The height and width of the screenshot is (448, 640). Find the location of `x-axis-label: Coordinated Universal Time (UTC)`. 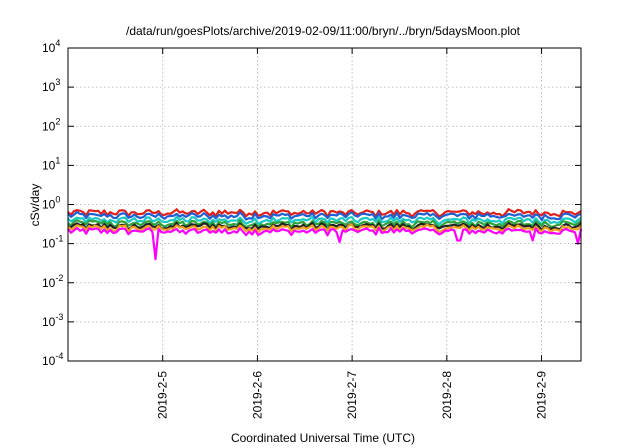

x-axis-label: Coordinated Universal Time (UTC) is located at coordinates (323, 438).